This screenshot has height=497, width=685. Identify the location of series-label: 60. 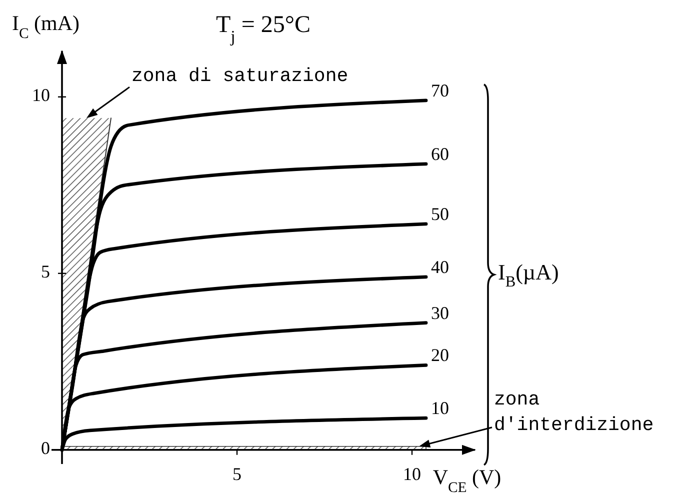
(440, 154).